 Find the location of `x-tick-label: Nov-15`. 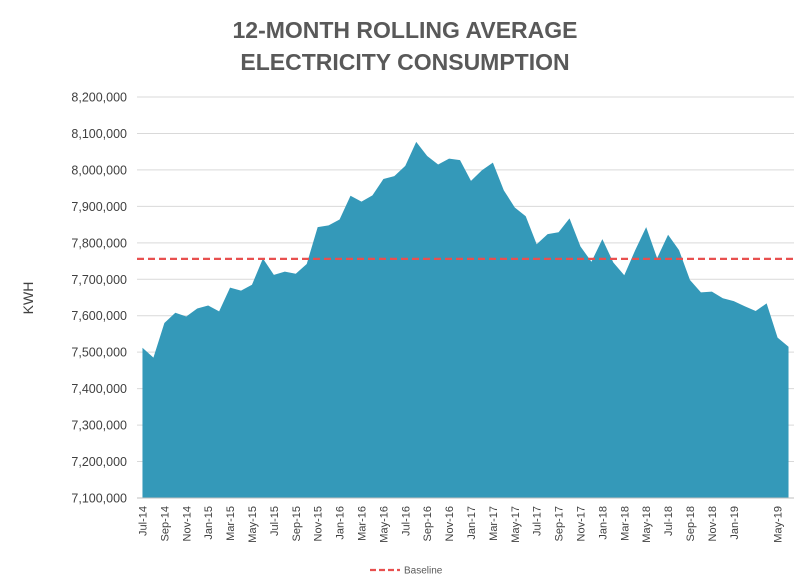

x-tick-label: Nov-15 is located at coordinates (319, 523).